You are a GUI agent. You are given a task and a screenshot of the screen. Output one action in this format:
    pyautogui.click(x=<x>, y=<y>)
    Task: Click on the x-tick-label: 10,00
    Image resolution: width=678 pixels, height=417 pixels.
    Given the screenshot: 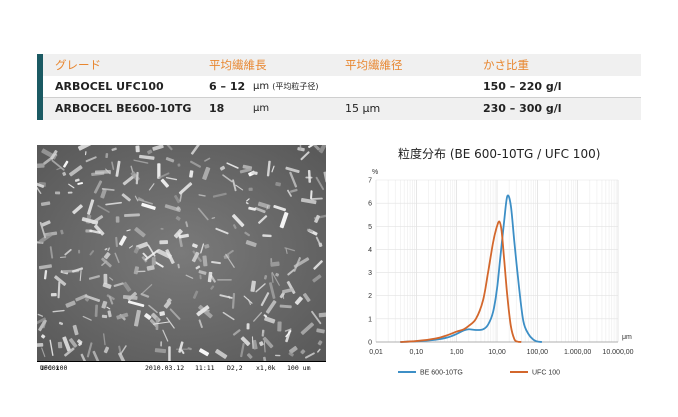 What is the action you would take?
    pyautogui.click(x=497, y=352)
    